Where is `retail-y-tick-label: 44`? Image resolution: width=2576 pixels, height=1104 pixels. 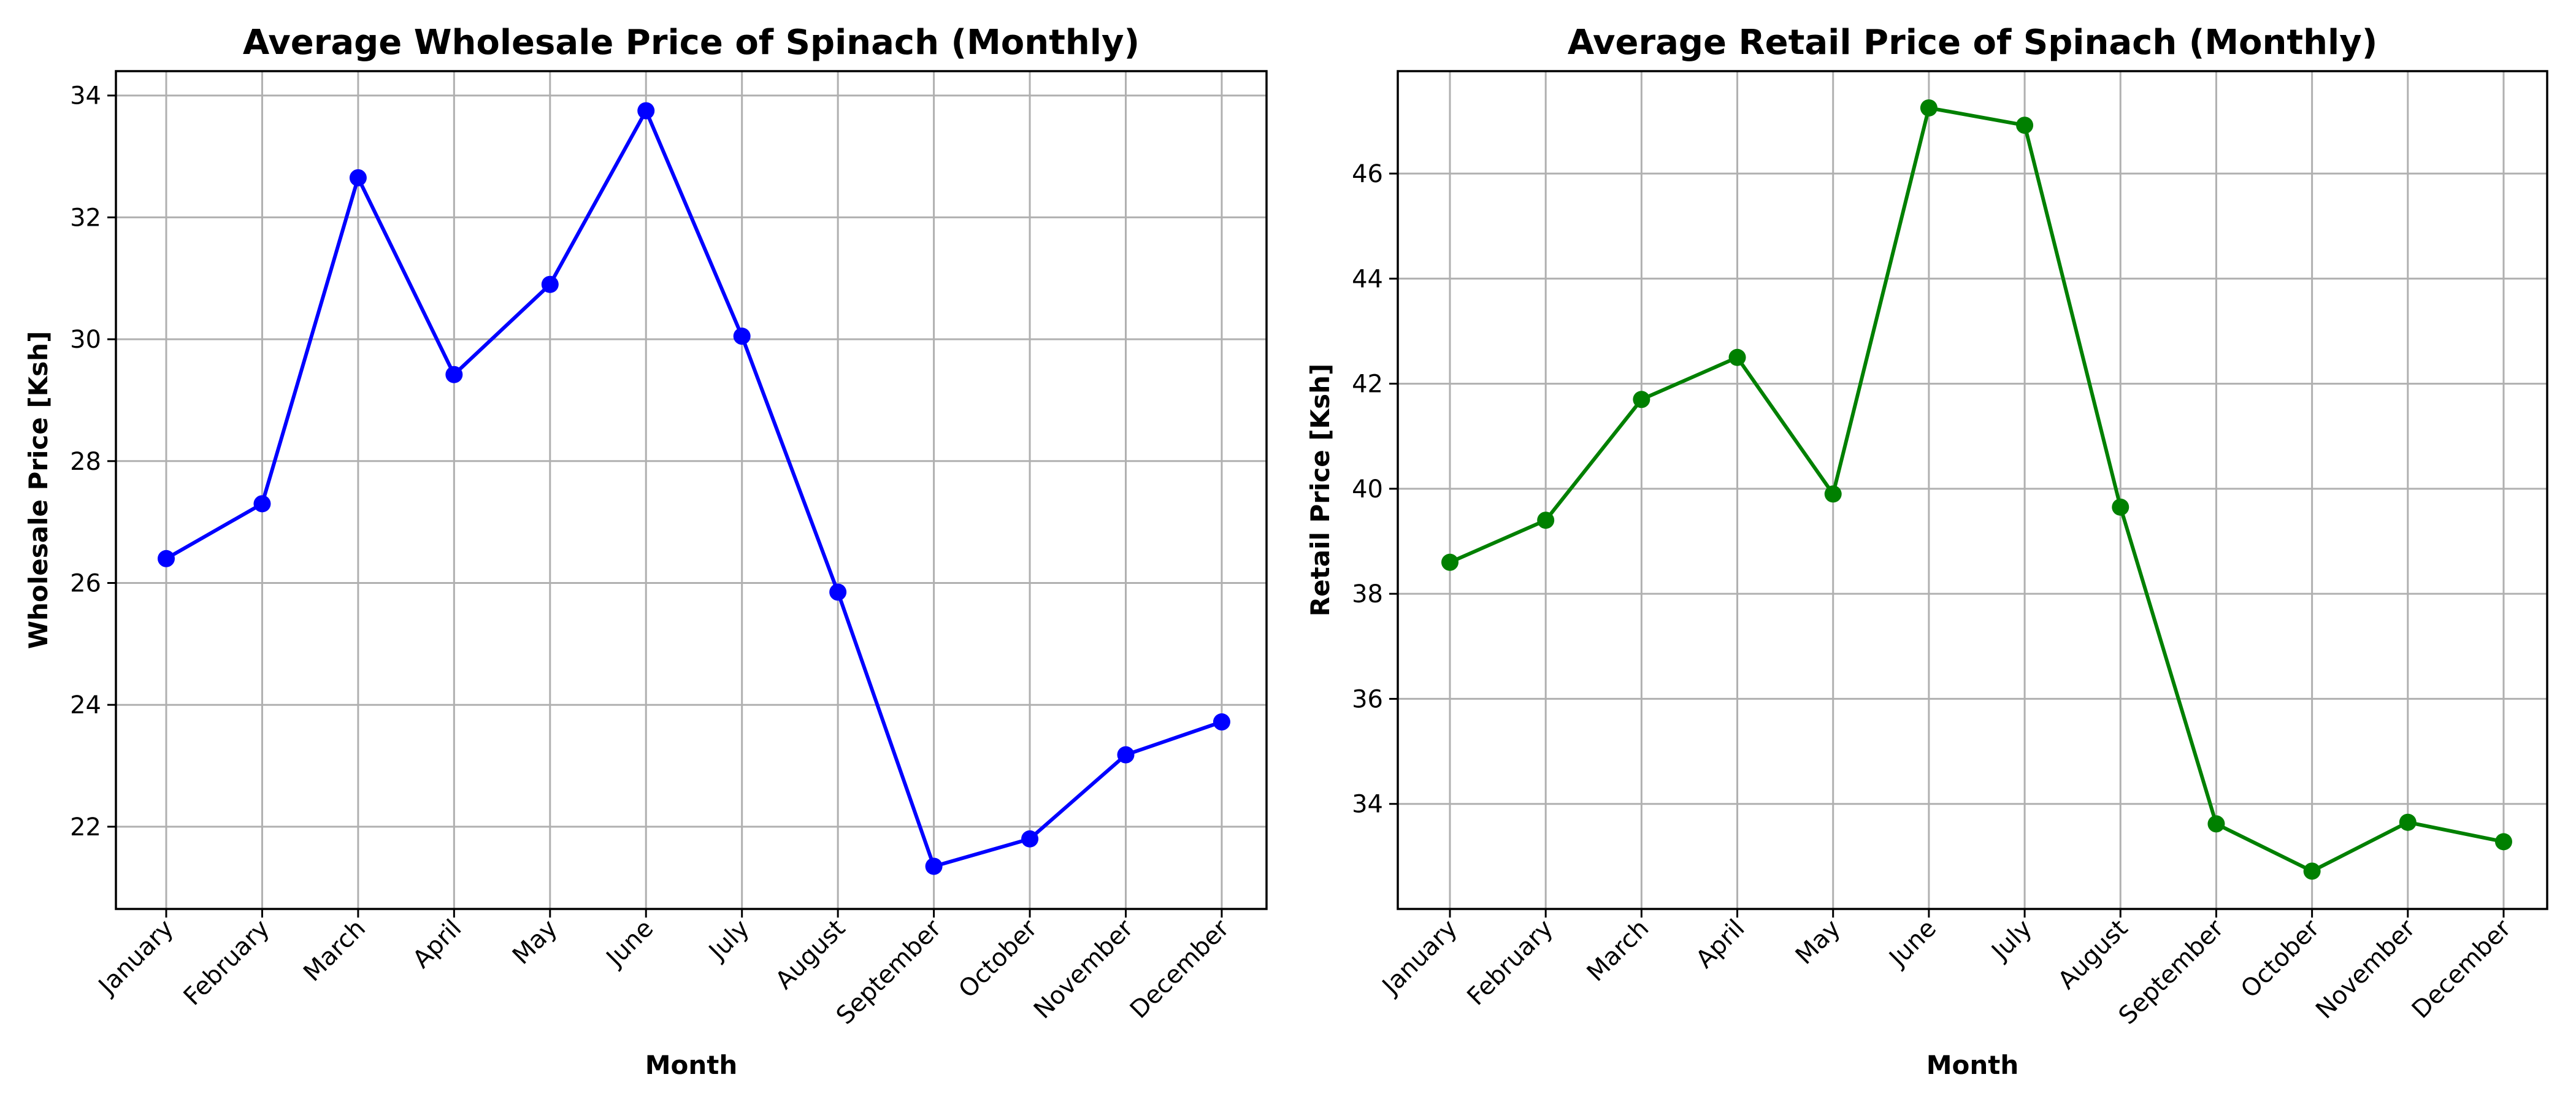 retail-y-tick-label: 44 is located at coordinates (1367, 279).